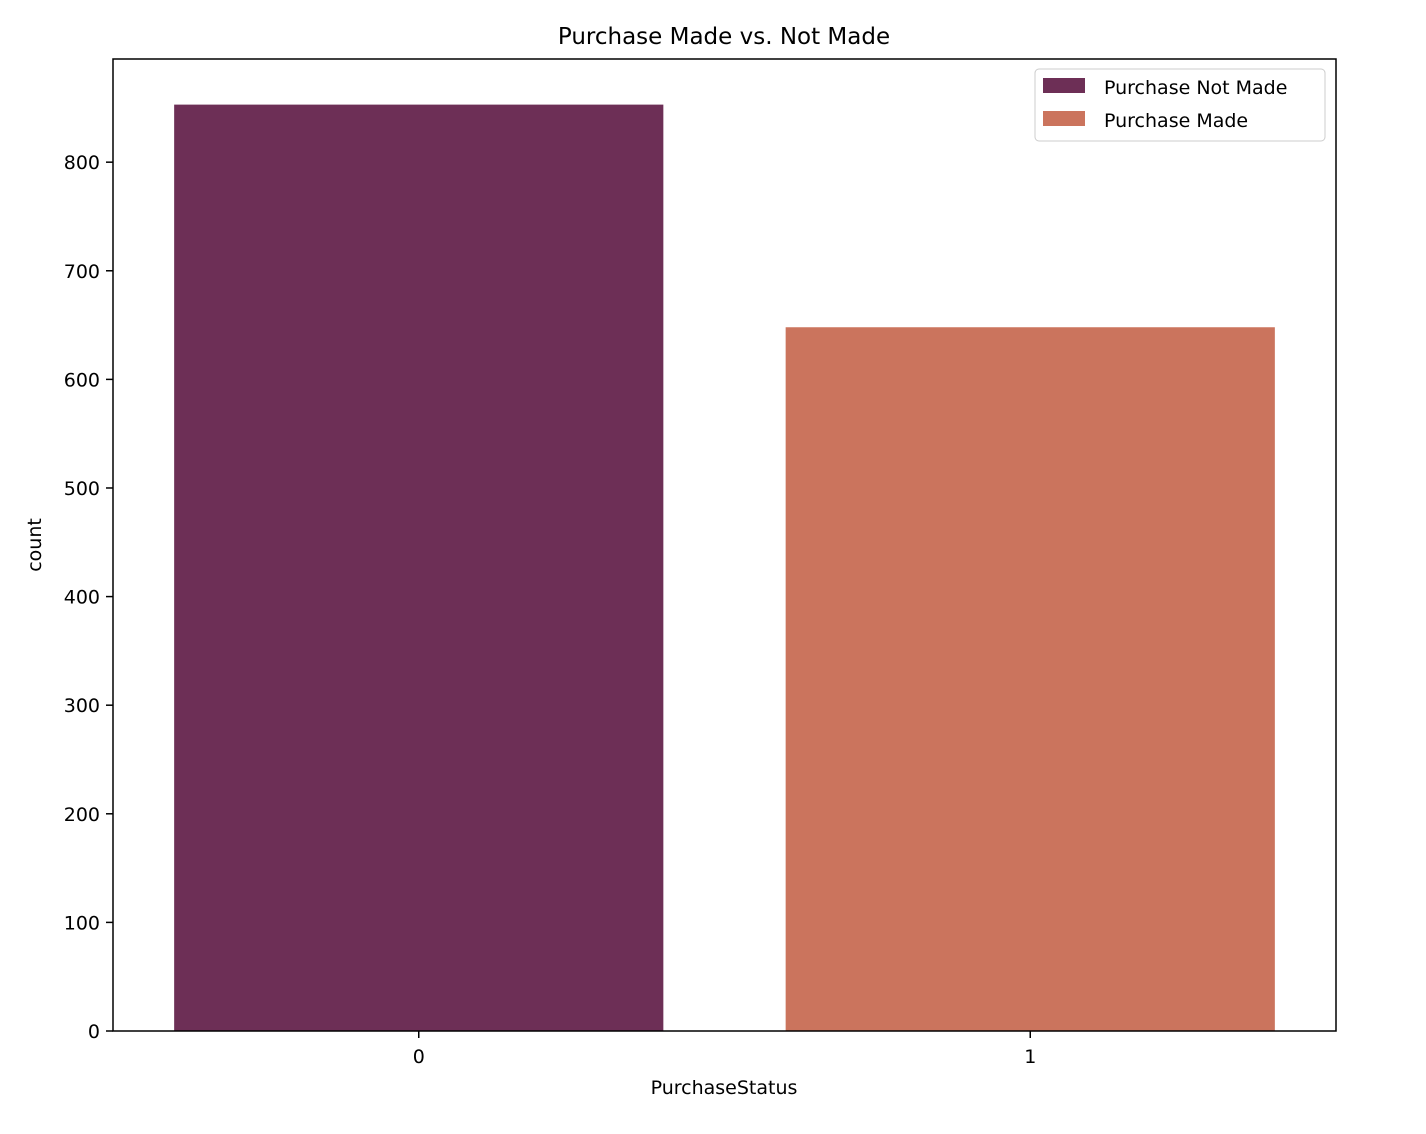  What do you see at coordinates (82, 706) in the screenshot?
I see `y-tick-label-300: 300` at bounding box center [82, 706].